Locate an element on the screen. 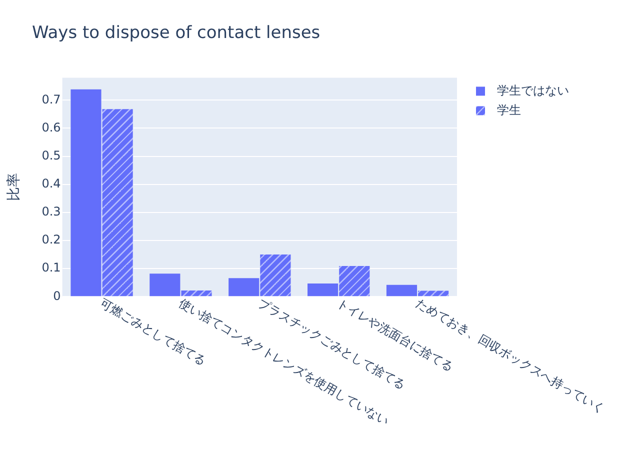 The image size is (624, 468). y-tick-label: 0.6 is located at coordinates (51, 127).